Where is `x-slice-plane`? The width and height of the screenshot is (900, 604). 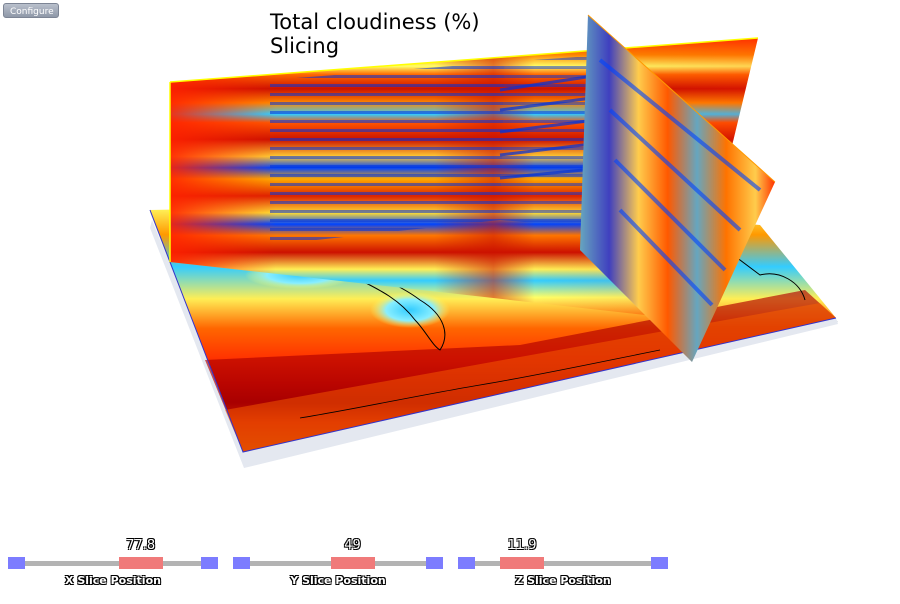 x-slice-plane is located at coordinates (678, 188).